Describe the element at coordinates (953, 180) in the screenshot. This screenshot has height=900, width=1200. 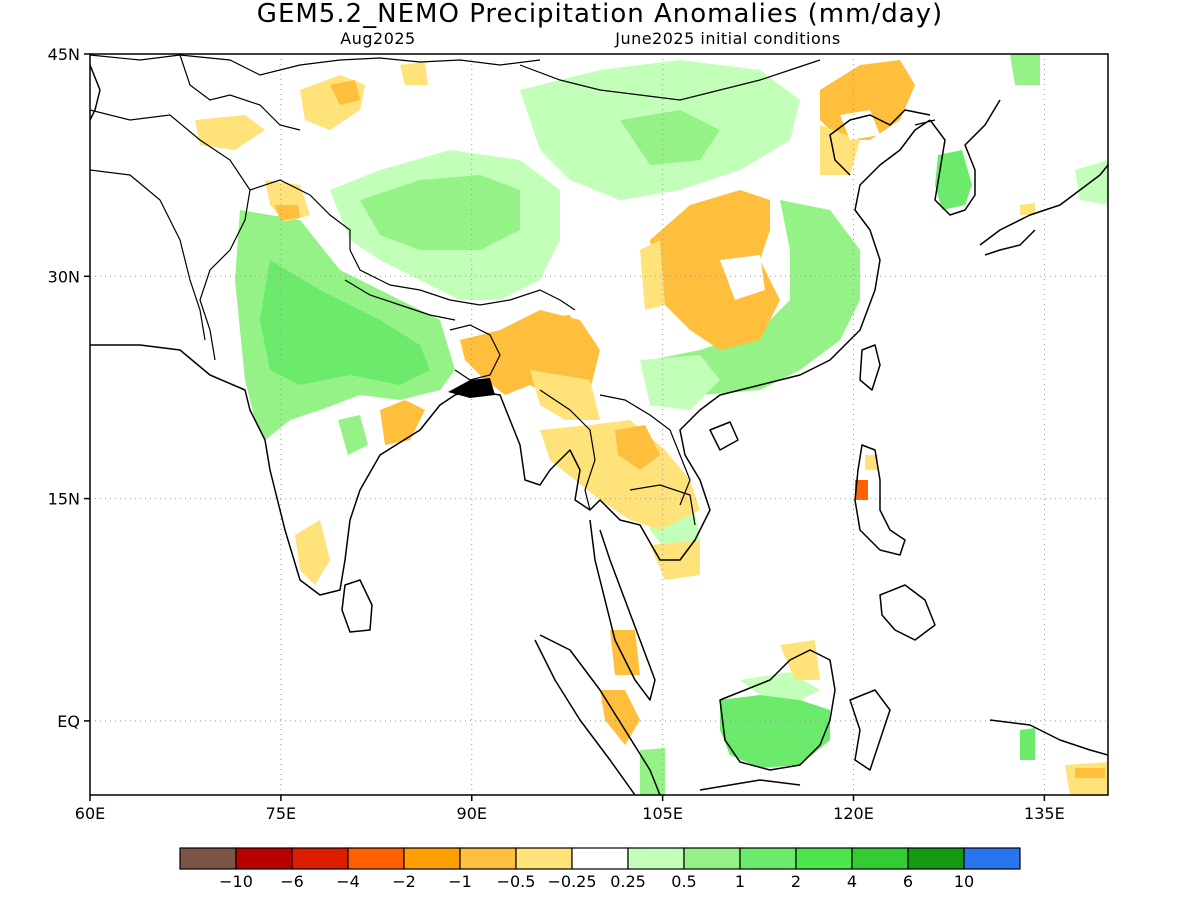
I see `anomaly-region-korea` at that location.